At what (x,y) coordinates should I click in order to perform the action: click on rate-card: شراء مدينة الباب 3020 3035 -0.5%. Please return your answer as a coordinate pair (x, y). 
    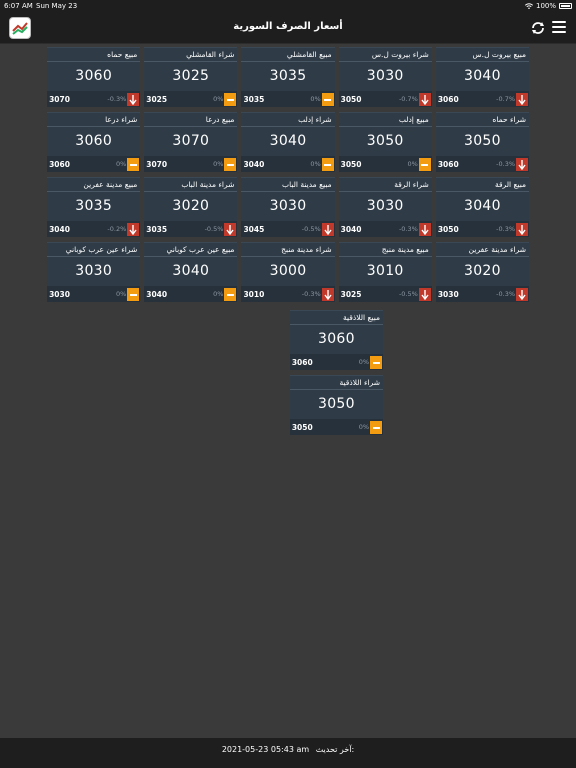
    Looking at the image, I should click on (191, 207).